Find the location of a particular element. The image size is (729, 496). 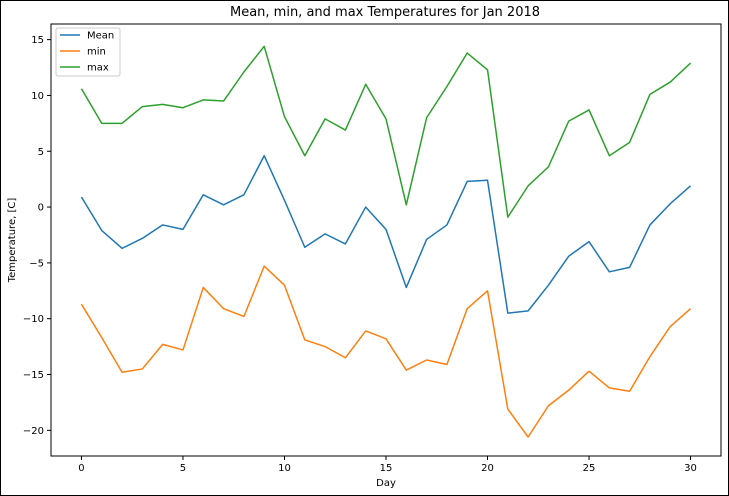

x-tick-label: 25 is located at coordinates (589, 468).